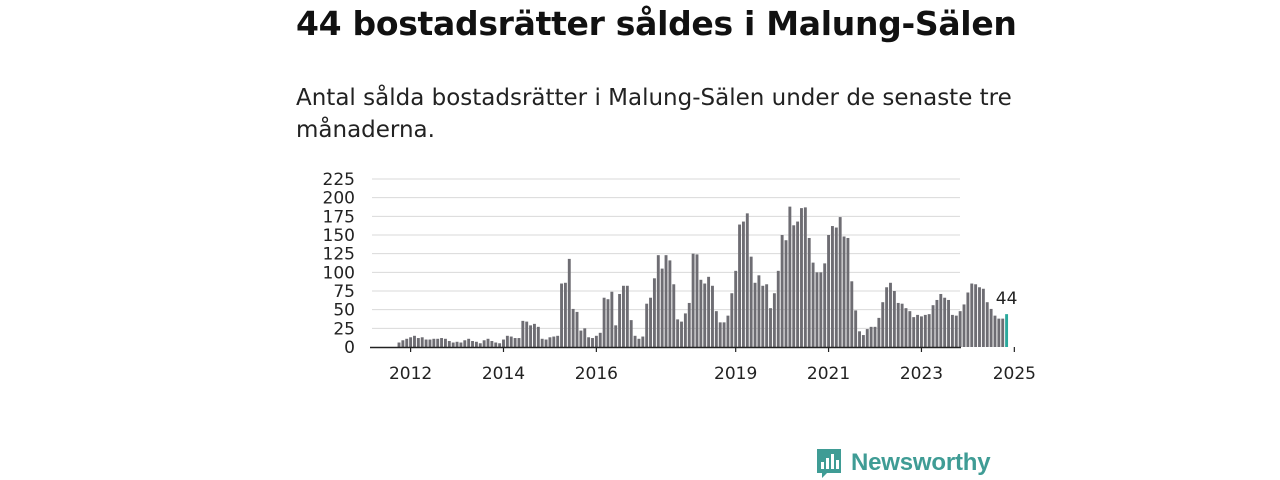  What do you see at coordinates (1007, 299) in the screenshot?
I see `annotations: 44` at bounding box center [1007, 299].